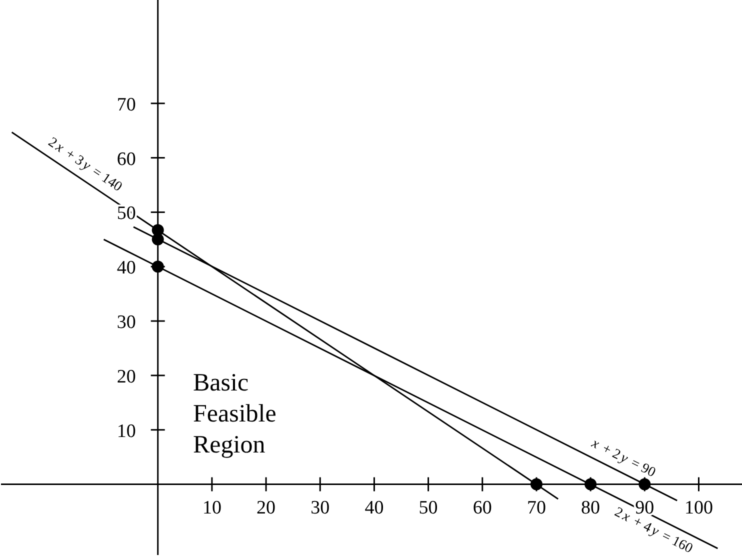 The height and width of the screenshot is (556, 742). What do you see at coordinates (623, 458) in the screenshot?
I see `text: x + 2y = 90` at bounding box center [623, 458].